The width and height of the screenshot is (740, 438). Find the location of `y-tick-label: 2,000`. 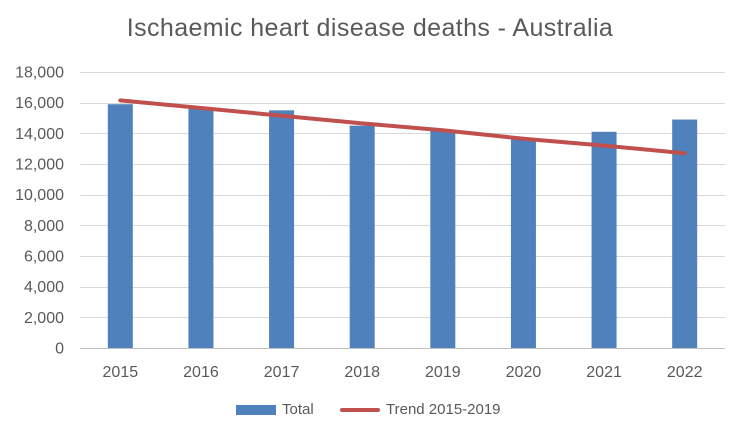

y-tick-label: 2,000 is located at coordinates (44, 318).